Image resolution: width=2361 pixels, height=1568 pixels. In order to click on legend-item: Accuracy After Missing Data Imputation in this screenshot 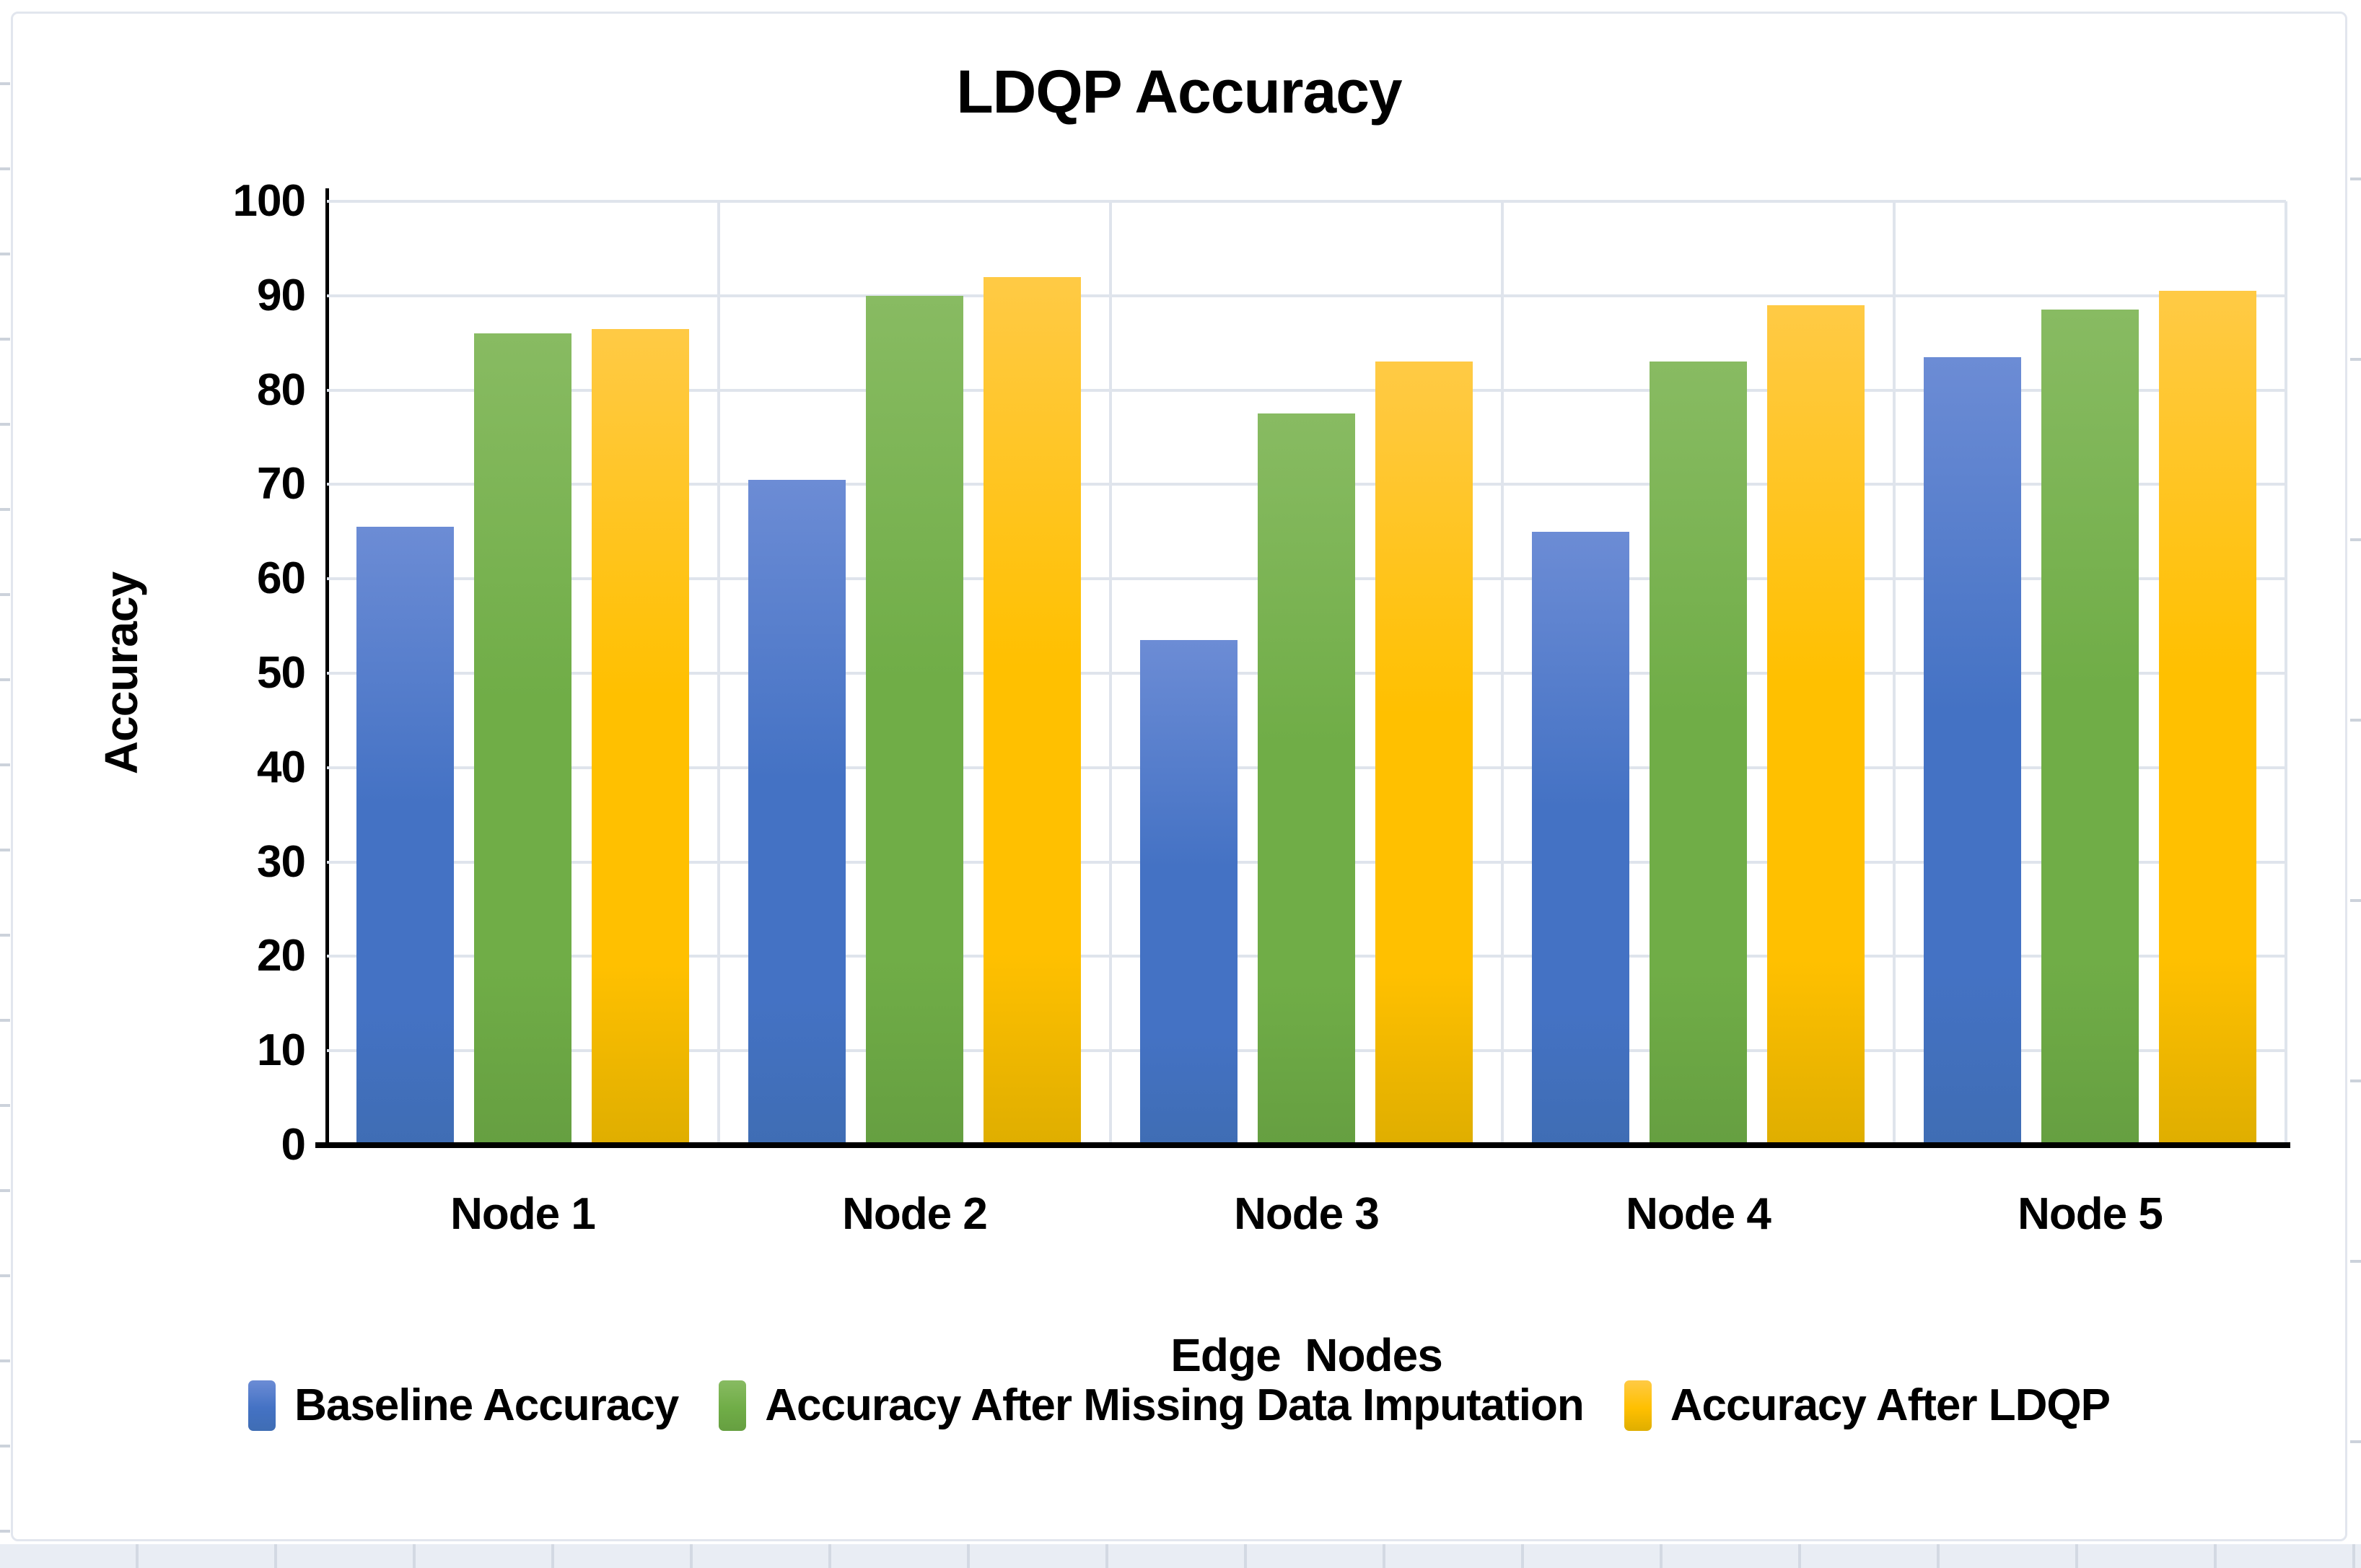, I will do `click(1152, 1405)`.